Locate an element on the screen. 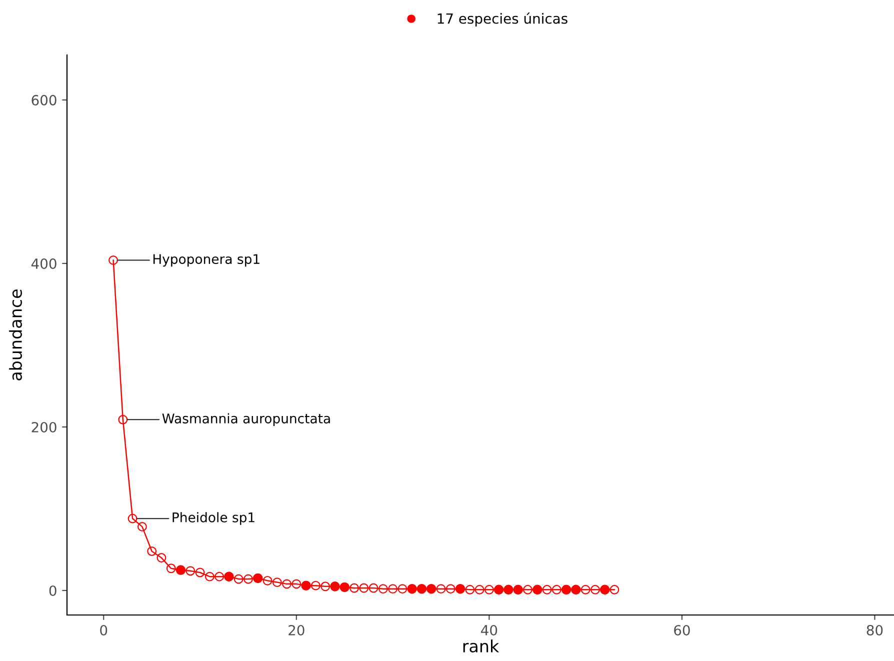 This screenshot has width=894, height=661. x-tick-label: 40 is located at coordinates (489, 630).